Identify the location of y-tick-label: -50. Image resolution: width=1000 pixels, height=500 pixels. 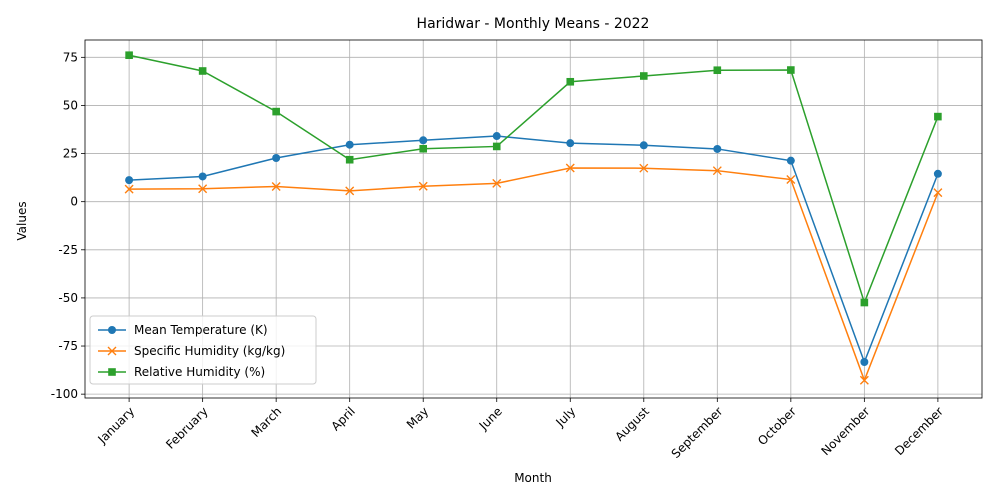
(68, 298).